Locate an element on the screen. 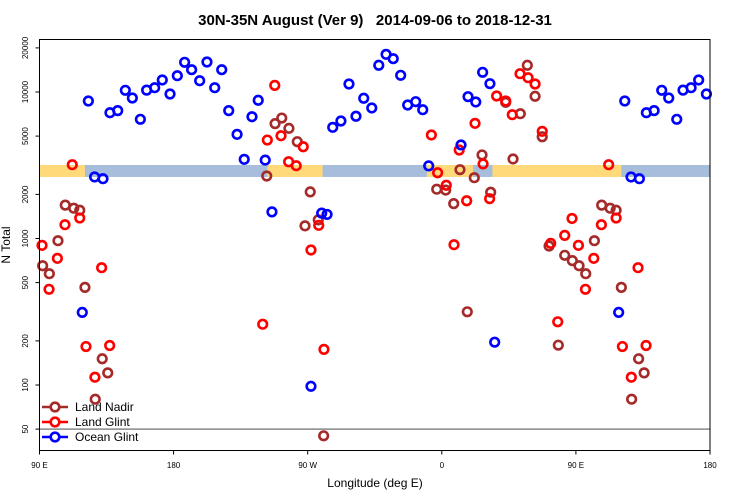 The height and width of the screenshot is (500, 750). y-tick-label: 50 is located at coordinates (25, 428).